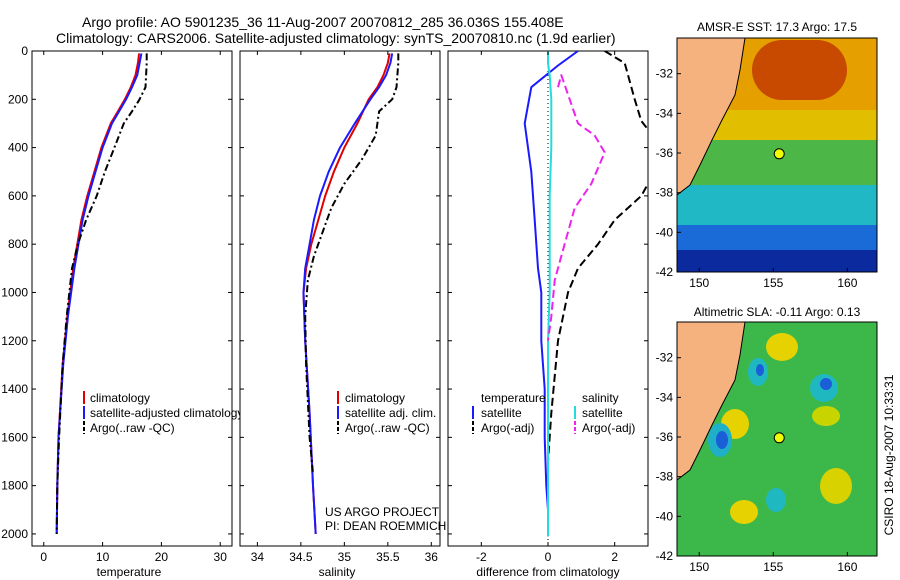 This screenshot has height=580, width=900. What do you see at coordinates (258, 557) in the screenshot?
I see `salinity-xtick-label: 34` at bounding box center [258, 557].